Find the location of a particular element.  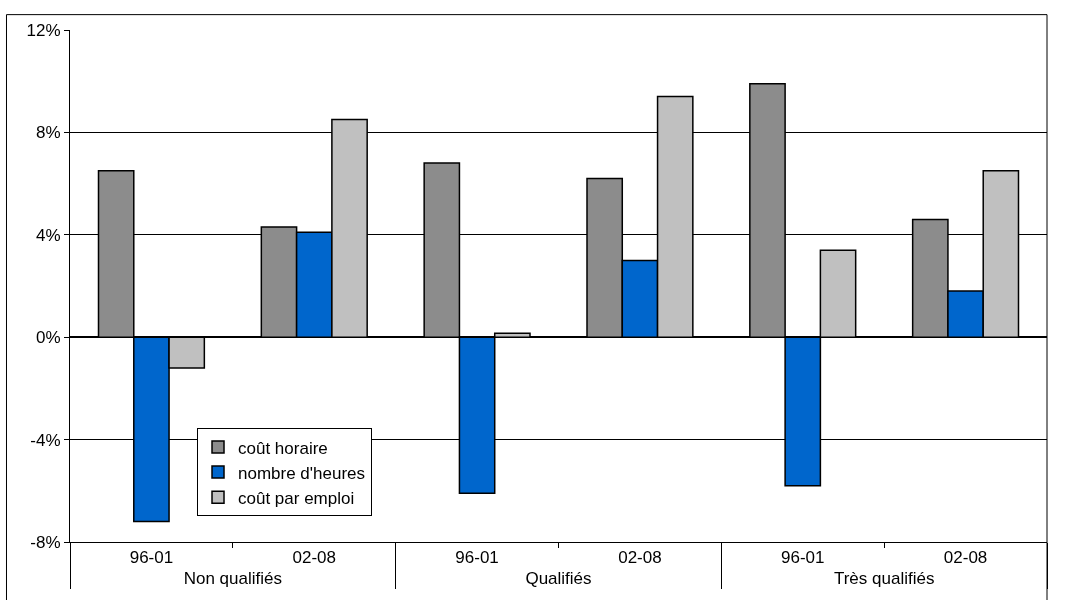

legend-label: coût par emploi is located at coordinates (296, 498).